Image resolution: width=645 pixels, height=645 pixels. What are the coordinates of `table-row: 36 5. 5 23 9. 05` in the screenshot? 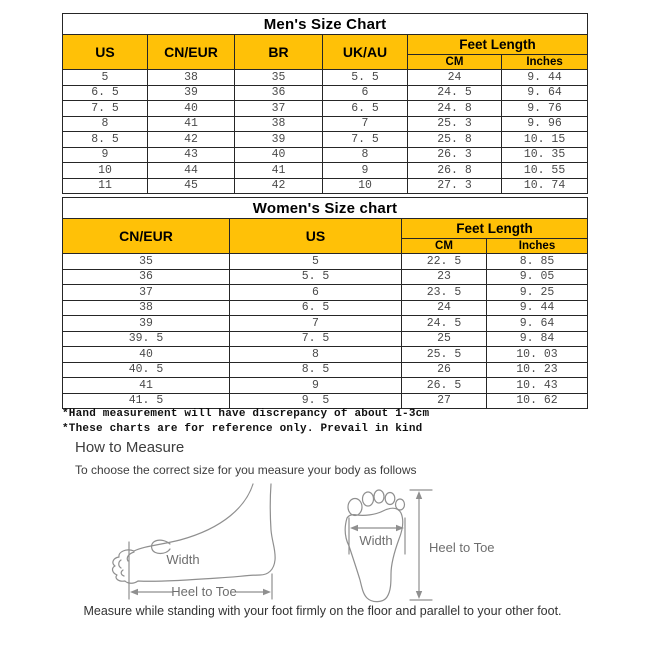 It's located at (325, 276).